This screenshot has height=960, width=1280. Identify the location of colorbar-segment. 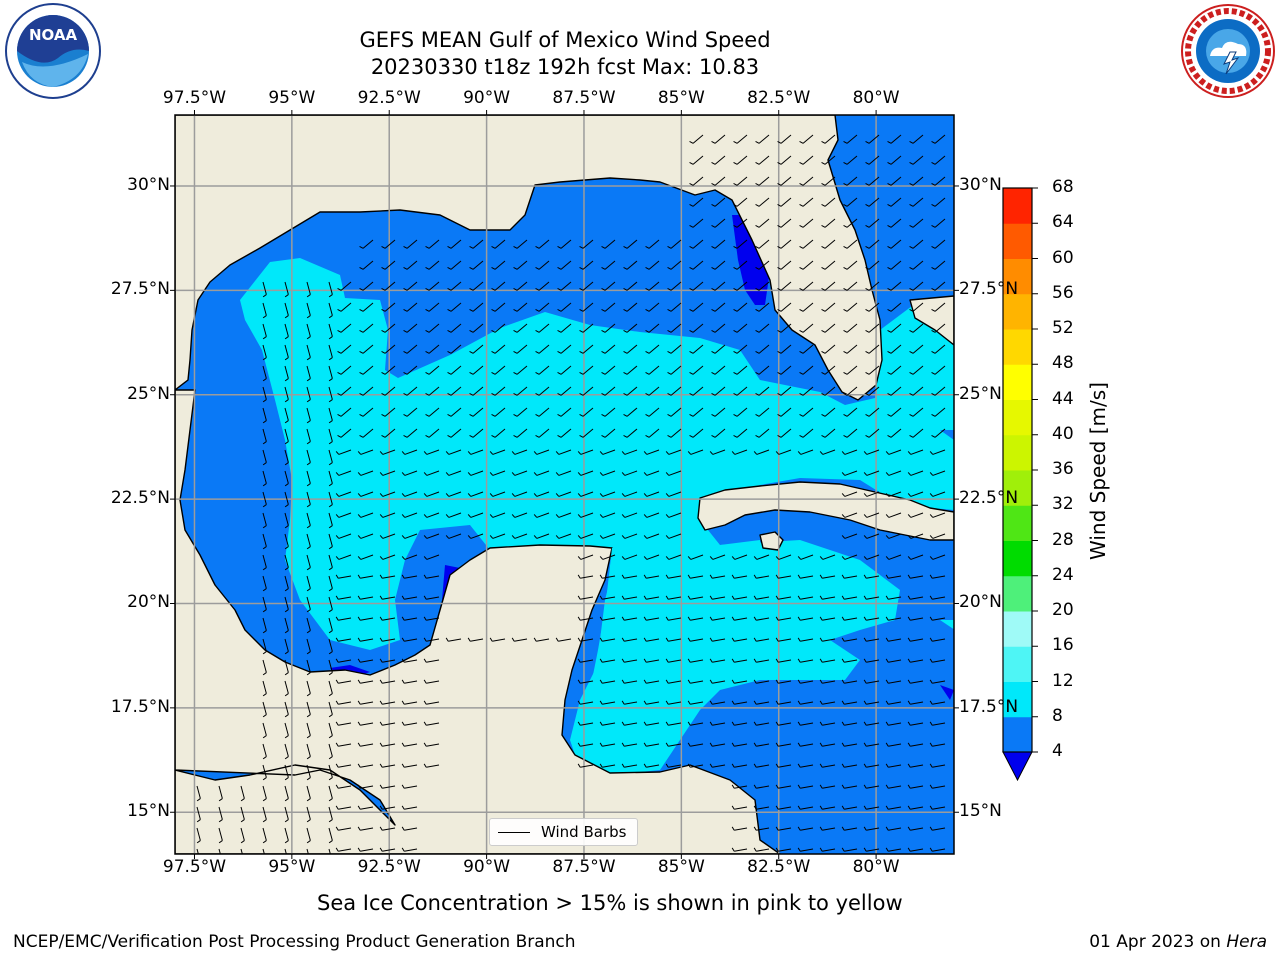
(1017, 206).